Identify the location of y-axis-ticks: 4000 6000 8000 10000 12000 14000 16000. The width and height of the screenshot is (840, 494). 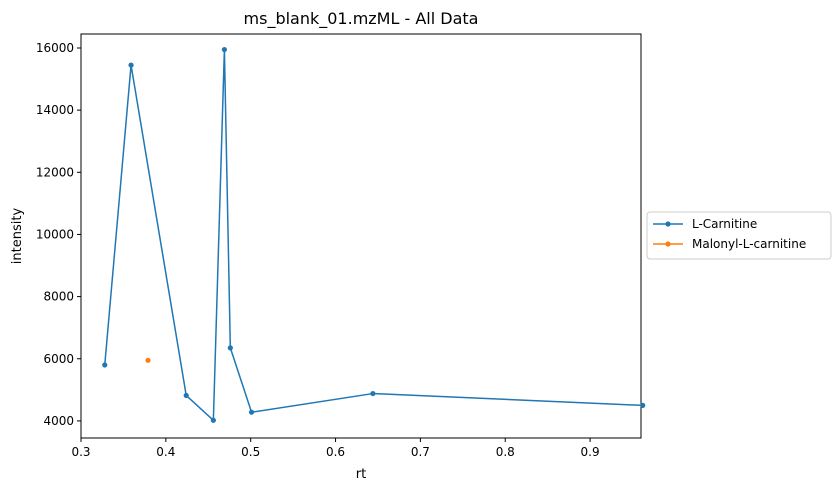
(58, 234).